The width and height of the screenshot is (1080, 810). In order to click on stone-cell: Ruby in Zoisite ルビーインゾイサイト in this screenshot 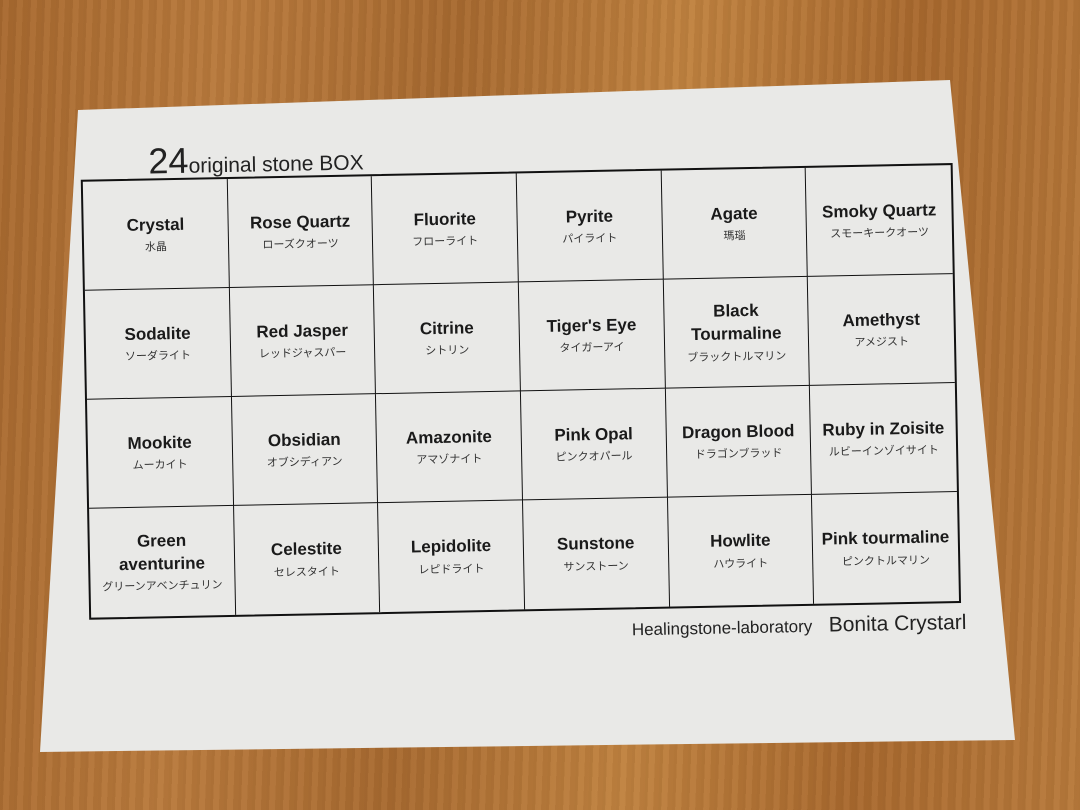, I will do `click(883, 439)`.